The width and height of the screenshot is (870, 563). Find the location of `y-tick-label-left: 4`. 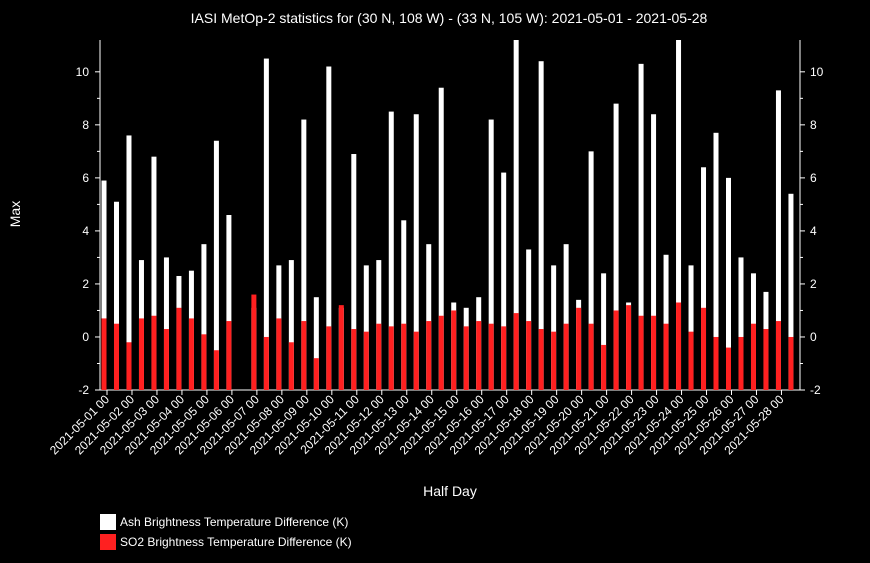

y-tick-label-left: 4 is located at coordinates (85, 231).